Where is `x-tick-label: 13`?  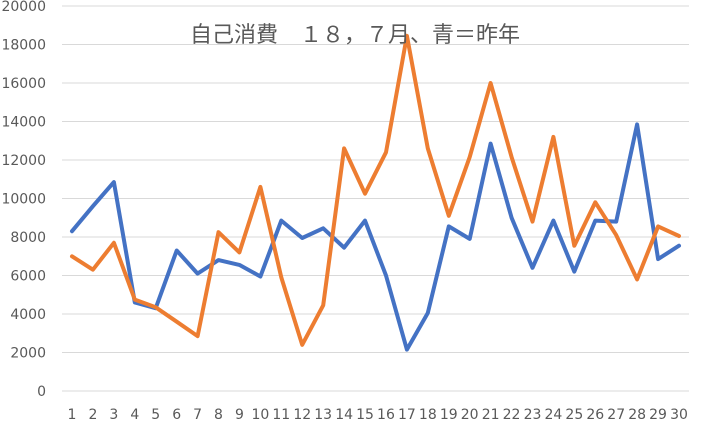
x-tick-label: 13 is located at coordinates (323, 415).